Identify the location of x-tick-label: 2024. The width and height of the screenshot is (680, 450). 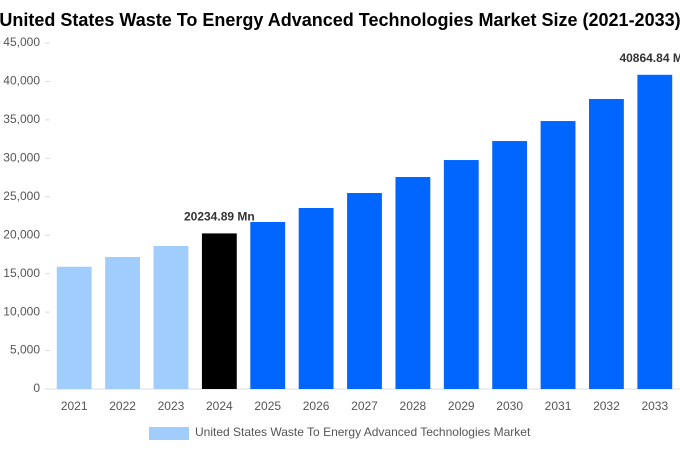
(219, 406).